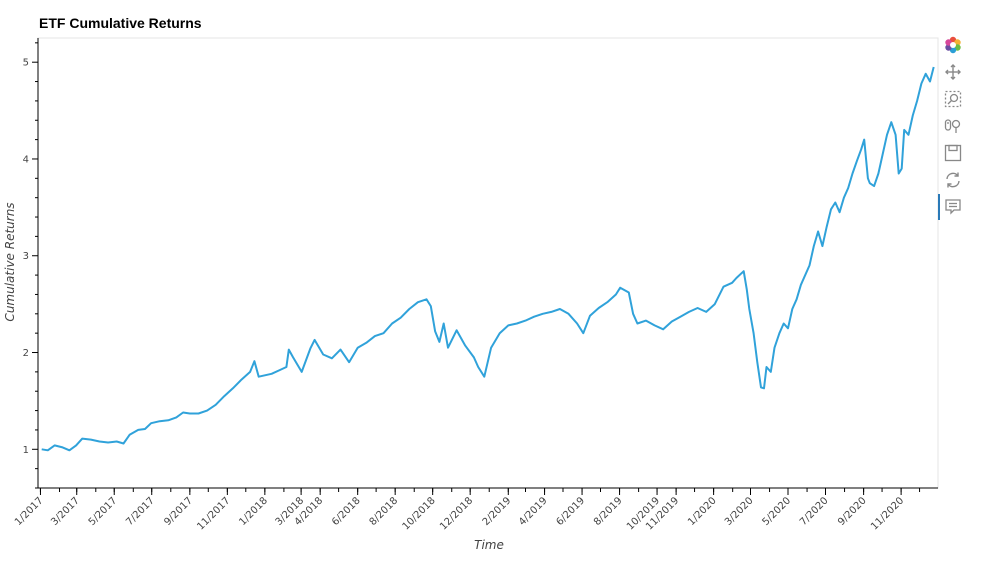 Image resolution: width=992 pixels, height=569 pixels. What do you see at coordinates (953, 45) in the screenshot?
I see `bokeh-logo-icon` at bounding box center [953, 45].